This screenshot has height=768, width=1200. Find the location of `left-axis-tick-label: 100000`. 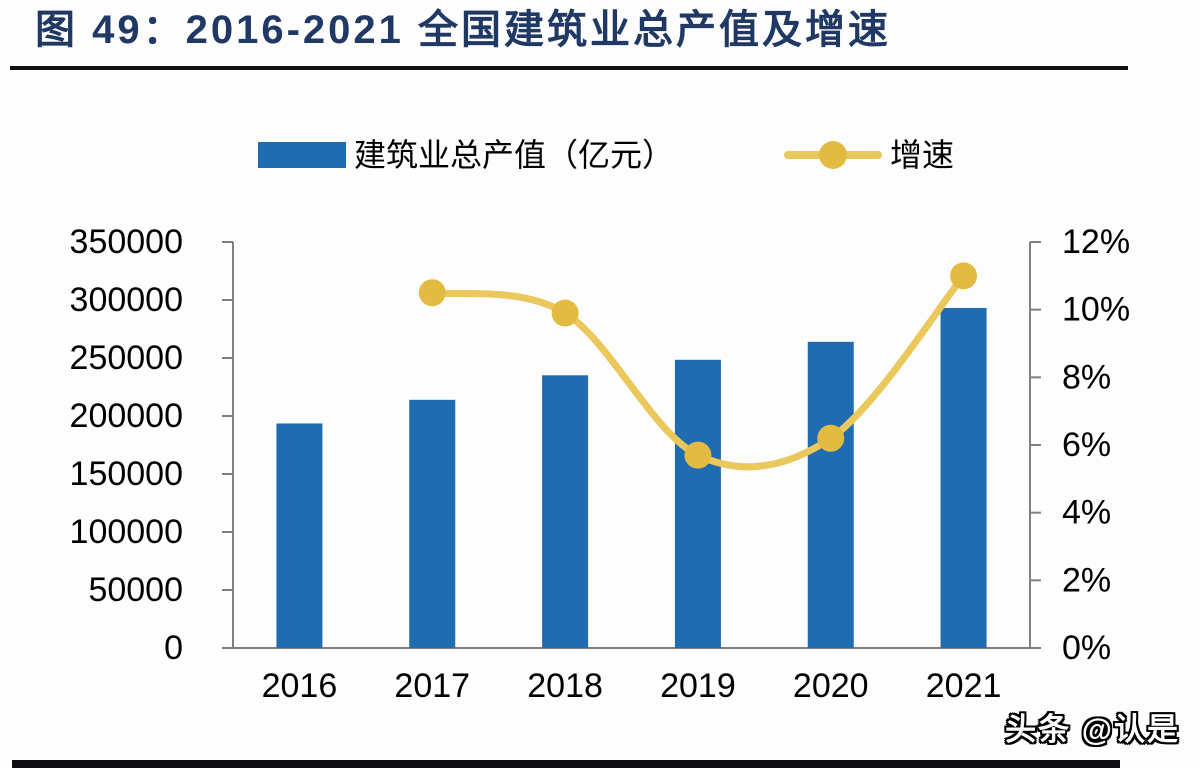

left-axis-tick-label: 100000 is located at coordinates (126, 532).